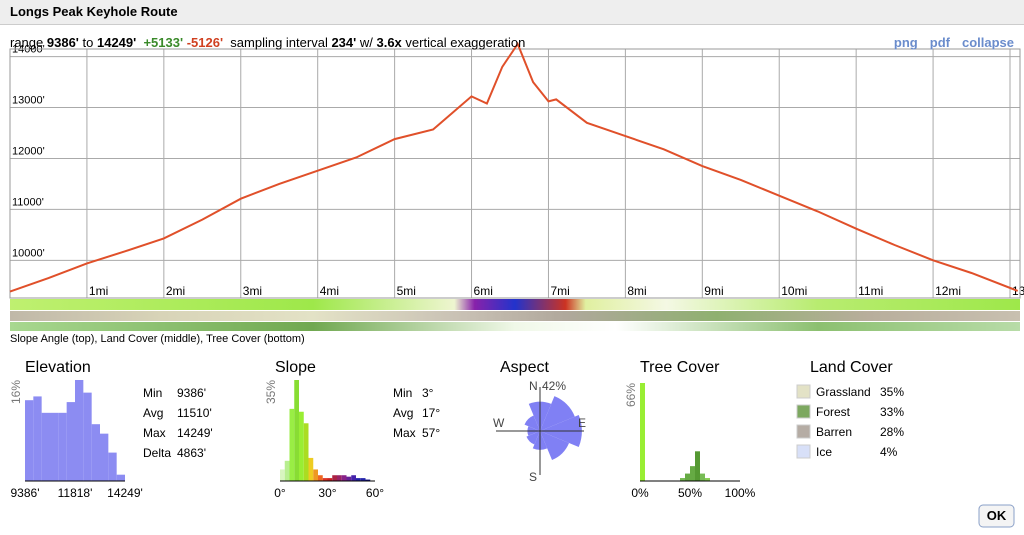  What do you see at coordinates (559, 291) in the screenshot?
I see `x-tick-label: 7mi` at bounding box center [559, 291].